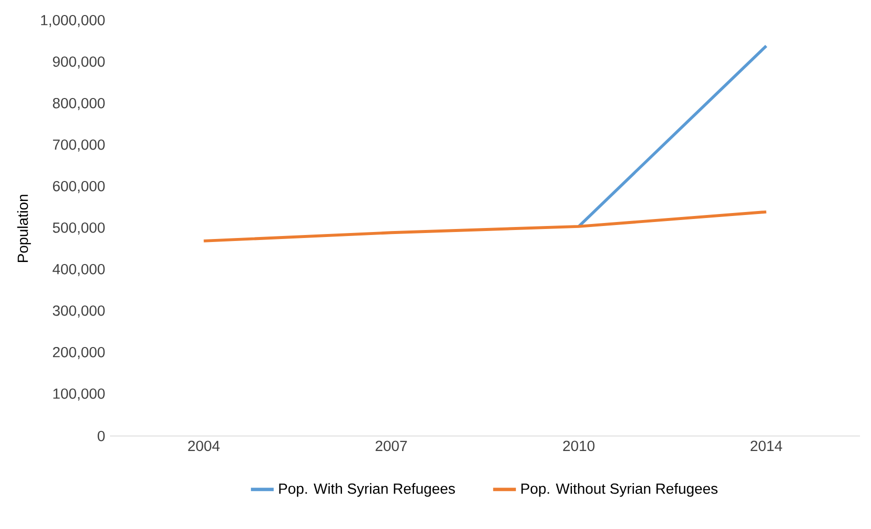 The image size is (871, 529). I want to click on legend-label: Pop. With Syrian Refugees, so click(367, 490).